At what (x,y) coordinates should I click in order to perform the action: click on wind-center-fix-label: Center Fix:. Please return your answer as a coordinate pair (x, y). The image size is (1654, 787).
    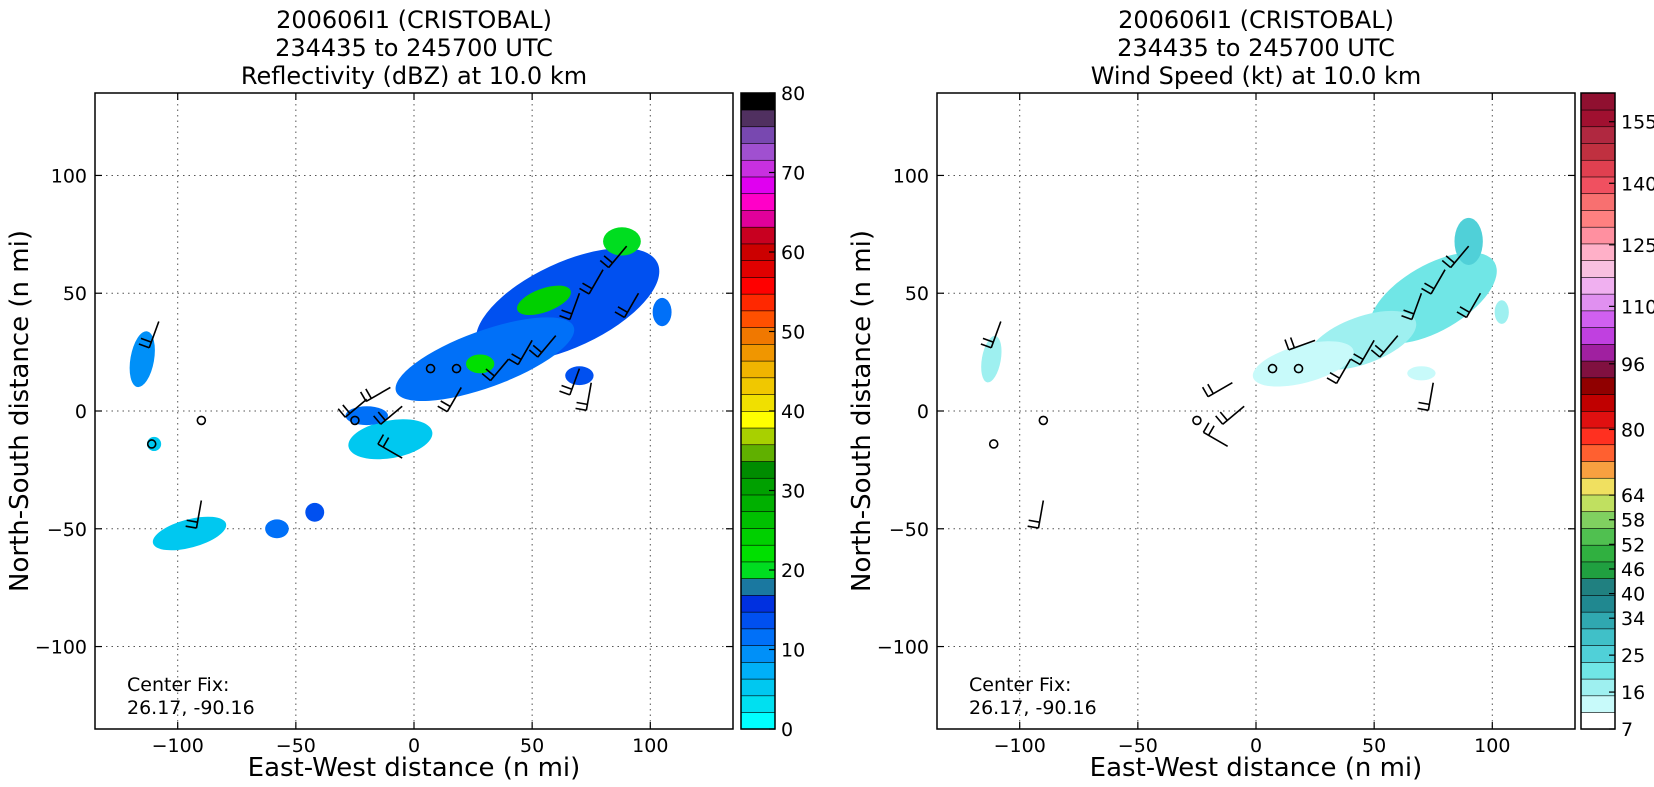
    Looking at the image, I should click on (1020, 685).